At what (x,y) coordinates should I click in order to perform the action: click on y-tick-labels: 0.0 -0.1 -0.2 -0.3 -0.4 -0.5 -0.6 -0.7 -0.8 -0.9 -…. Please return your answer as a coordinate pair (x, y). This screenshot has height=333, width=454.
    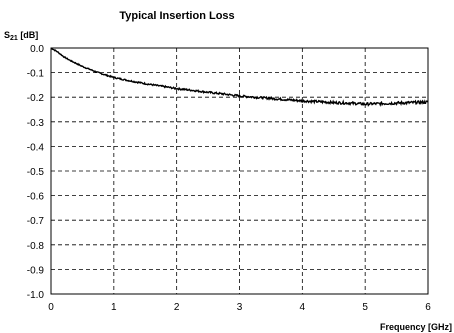
    Looking at the image, I should click on (36, 172).